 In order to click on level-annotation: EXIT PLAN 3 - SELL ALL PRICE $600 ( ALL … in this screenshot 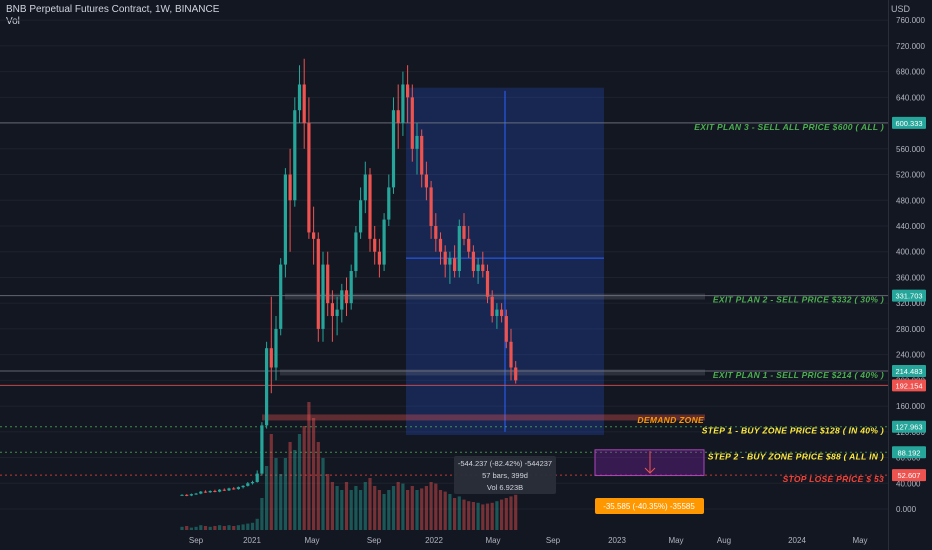, I will do `click(789, 127)`.